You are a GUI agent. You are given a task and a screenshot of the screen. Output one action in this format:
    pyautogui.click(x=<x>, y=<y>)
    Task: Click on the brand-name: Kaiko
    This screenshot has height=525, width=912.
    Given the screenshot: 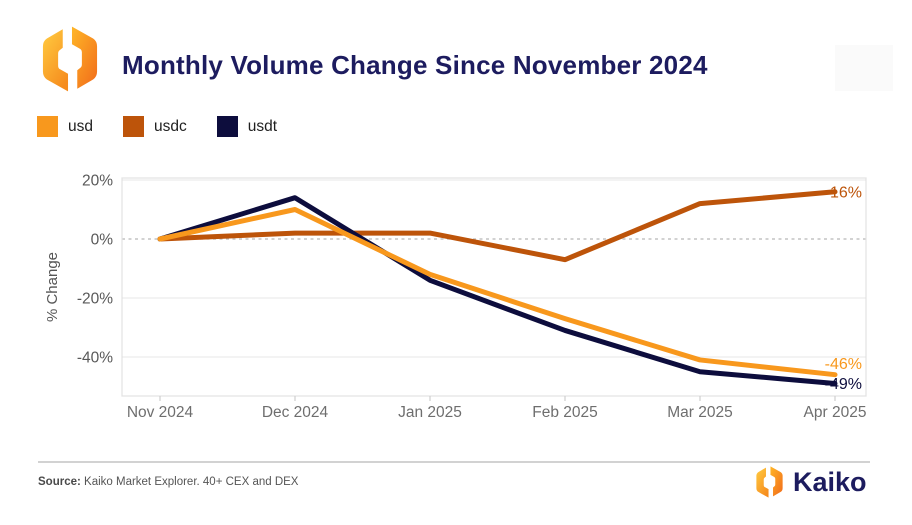 What is the action you would take?
    pyautogui.click(x=830, y=481)
    